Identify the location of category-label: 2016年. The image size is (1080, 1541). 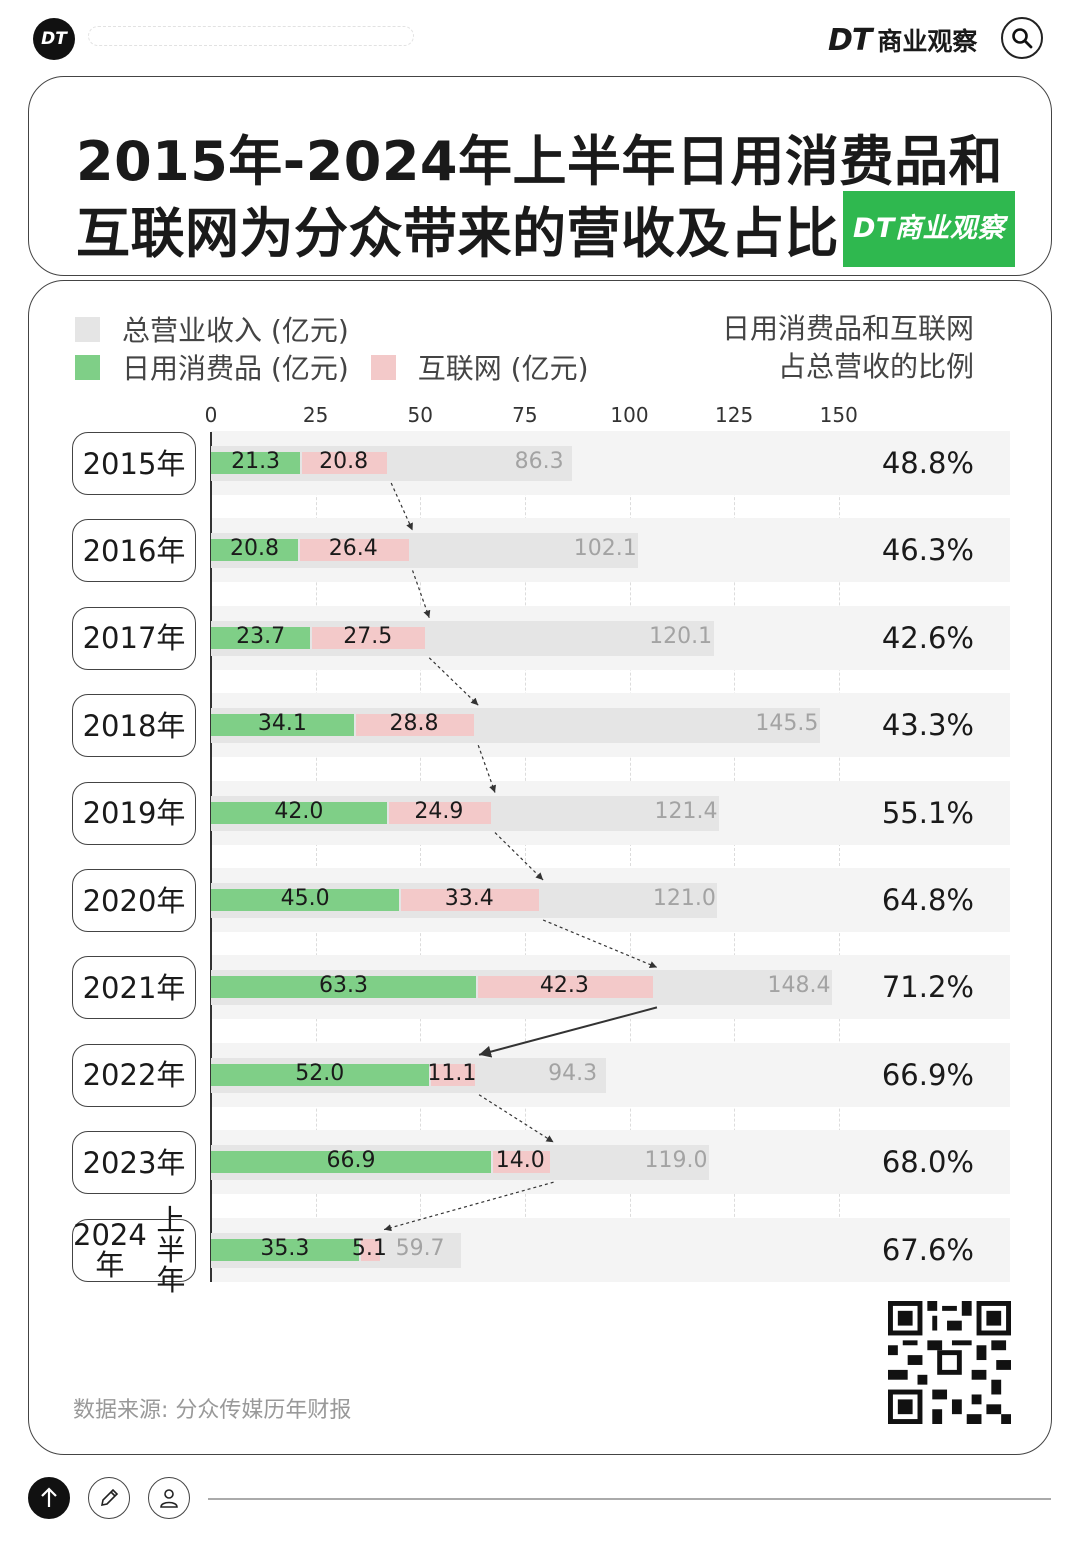
(134, 551).